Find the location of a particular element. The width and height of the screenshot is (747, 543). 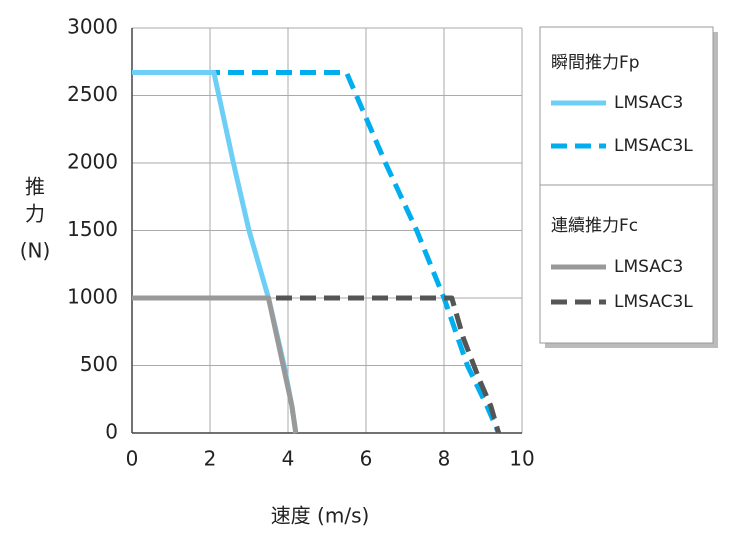

y-tick-label: 2500 is located at coordinates (92, 94).